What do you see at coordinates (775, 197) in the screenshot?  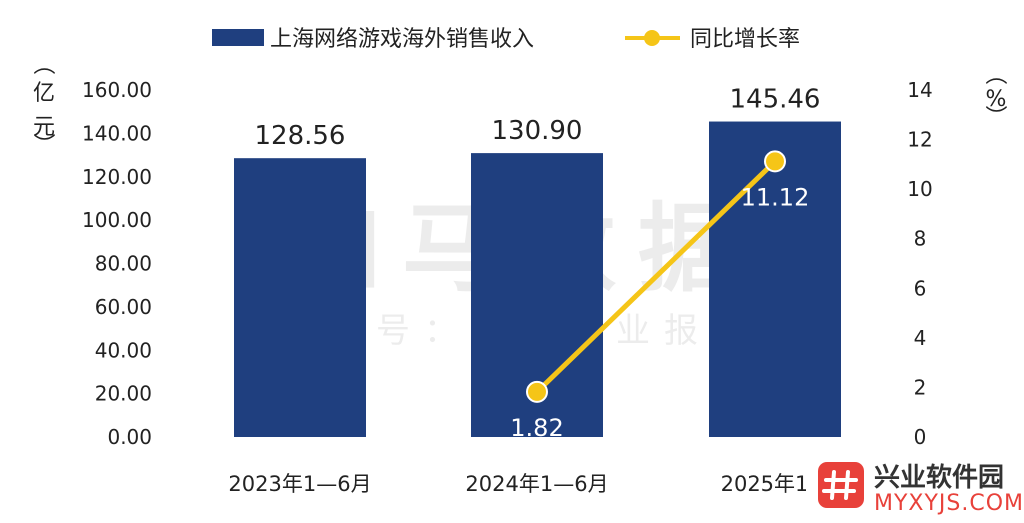 I see `growth-value-label: 11.12` at bounding box center [775, 197].